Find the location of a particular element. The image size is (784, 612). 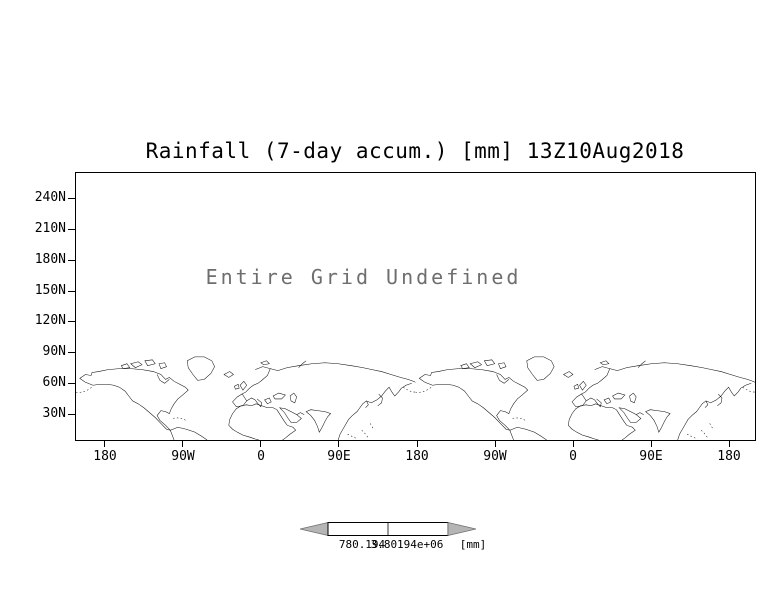

colorbar-units-label: [mm] is located at coordinates (473, 544).